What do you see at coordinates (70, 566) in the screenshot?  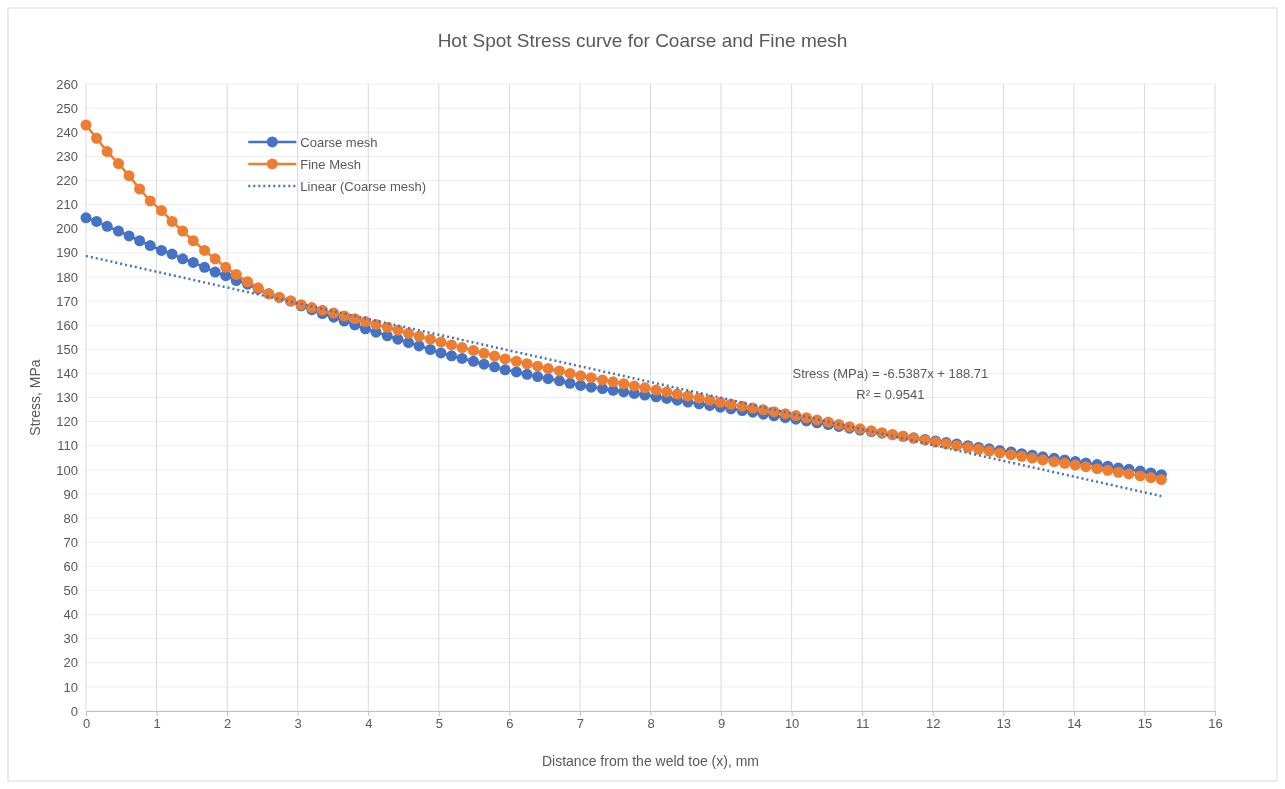 I see `y-tick-label: 60` at bounding box center [70, 566].